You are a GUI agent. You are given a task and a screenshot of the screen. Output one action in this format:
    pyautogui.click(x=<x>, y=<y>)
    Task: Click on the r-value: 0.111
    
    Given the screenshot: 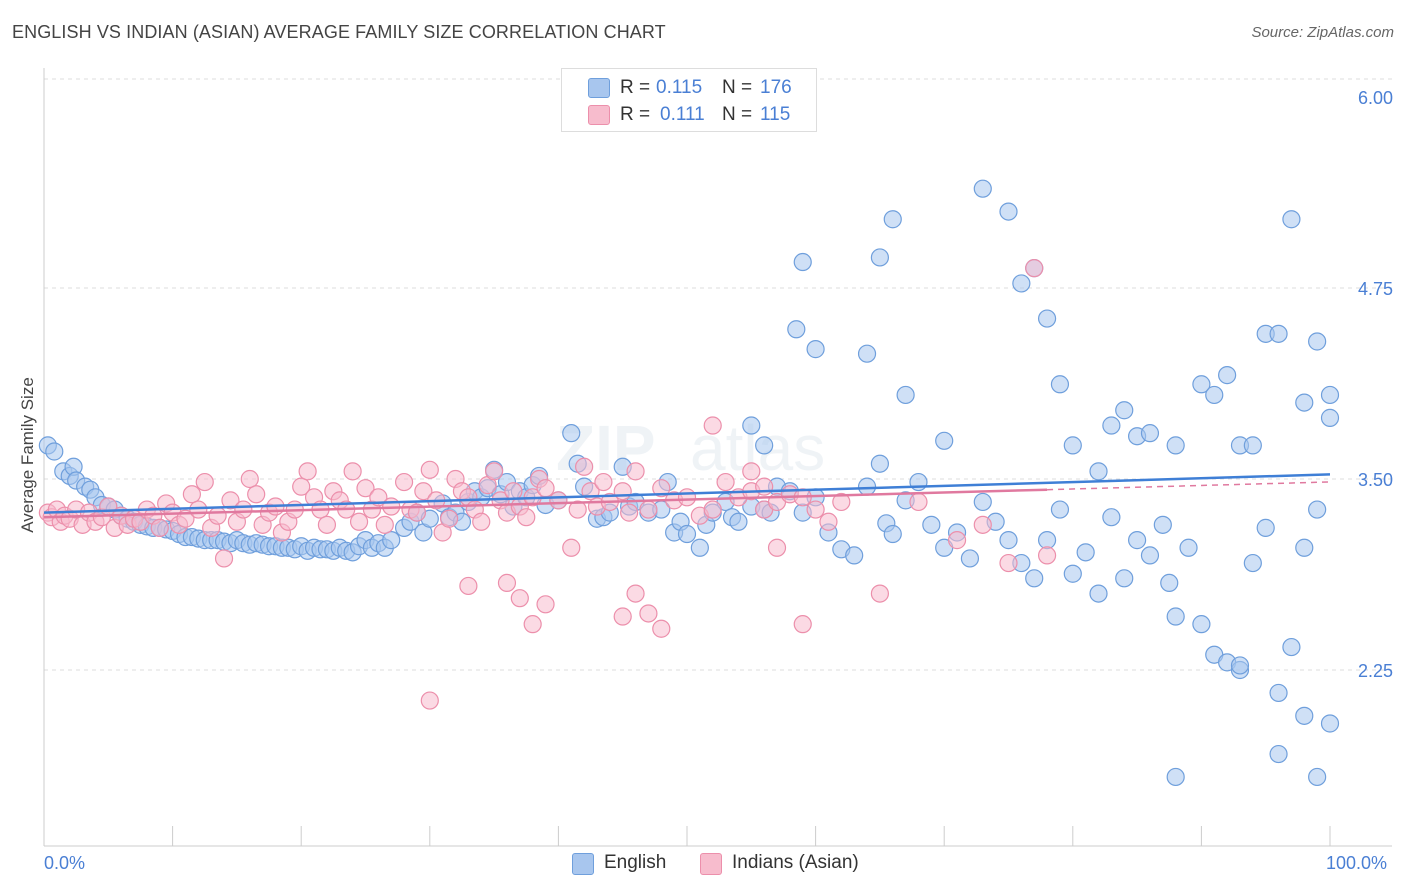 What is the action you would take?
    pyautogui.click(x=682, y=114)
    